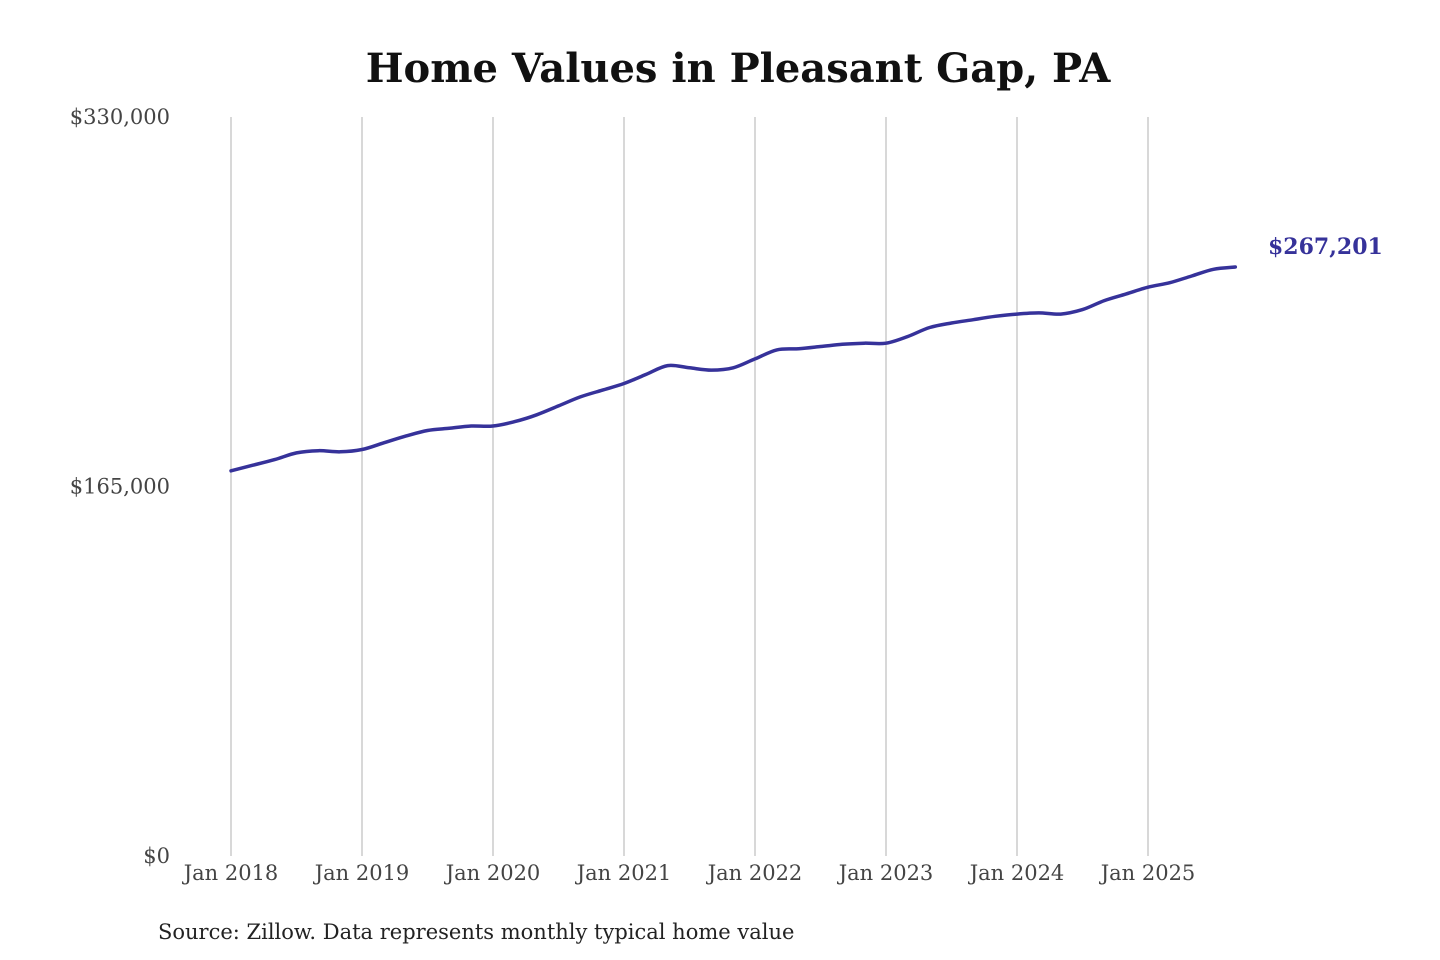 This screenshot has width=1440, height=960. Describe the element at coordinates (885, 873) in the screenshot. I see `x-tick-label: Jan 2023` at that location.